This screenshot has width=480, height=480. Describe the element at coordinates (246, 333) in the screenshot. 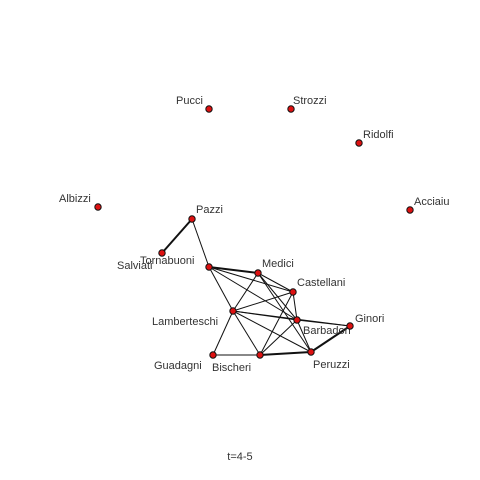

I see `edge-lamberteschi-bischeri` at that location.